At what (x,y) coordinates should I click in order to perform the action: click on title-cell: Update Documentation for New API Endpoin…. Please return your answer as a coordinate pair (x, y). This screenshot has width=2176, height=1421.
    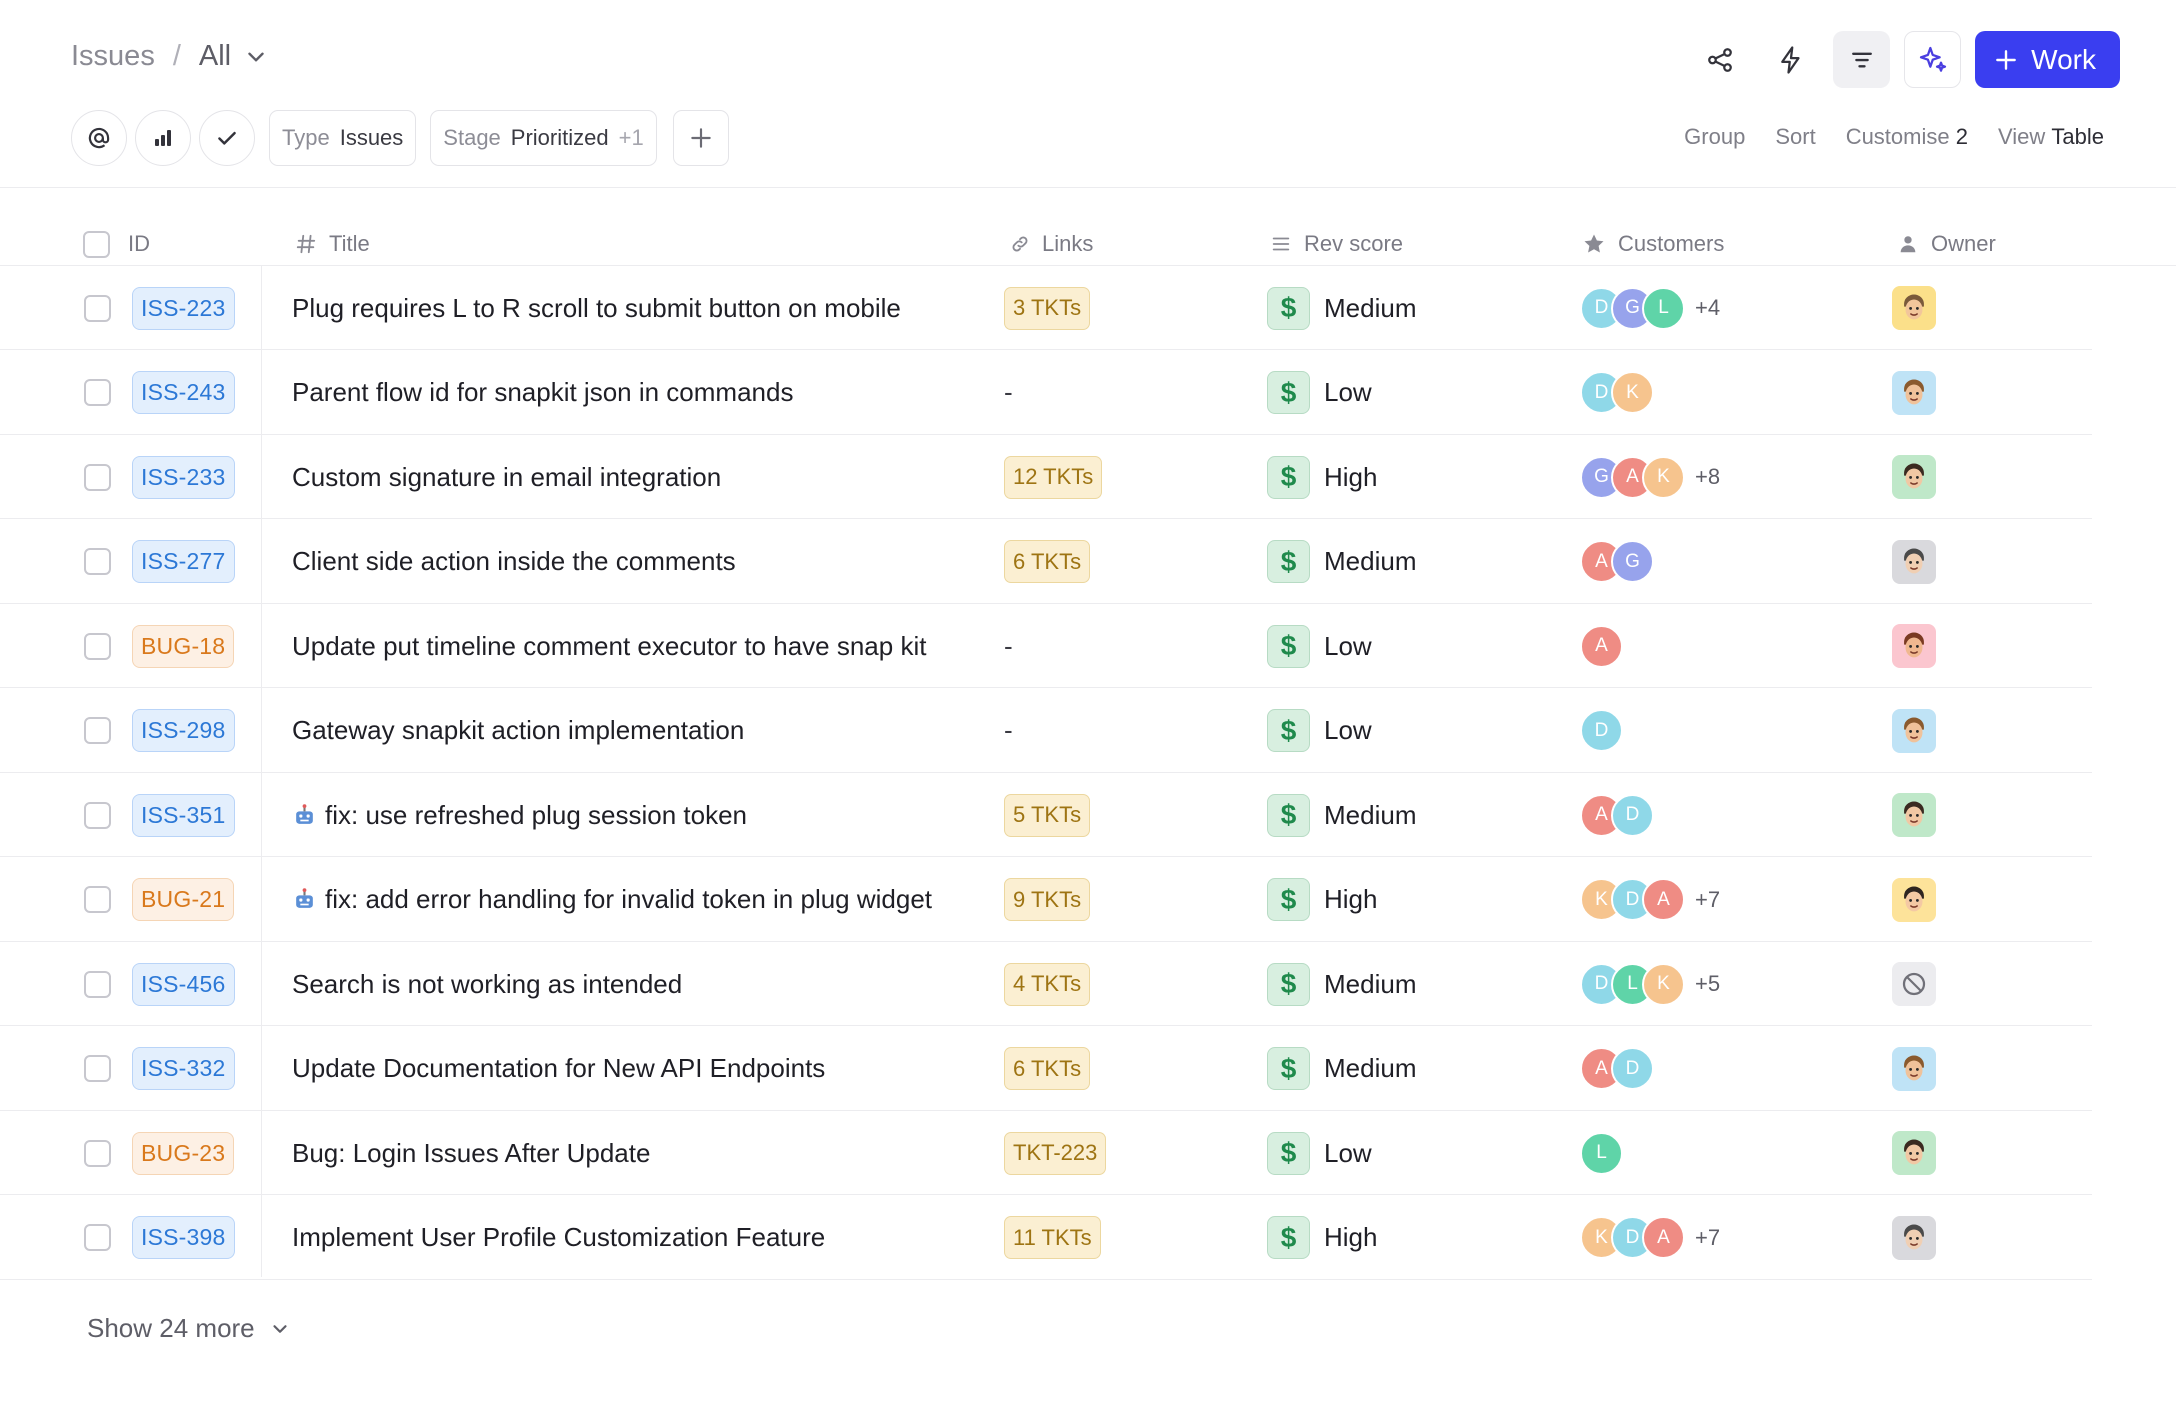
    Looking at the image, I should click on (558, 1069).